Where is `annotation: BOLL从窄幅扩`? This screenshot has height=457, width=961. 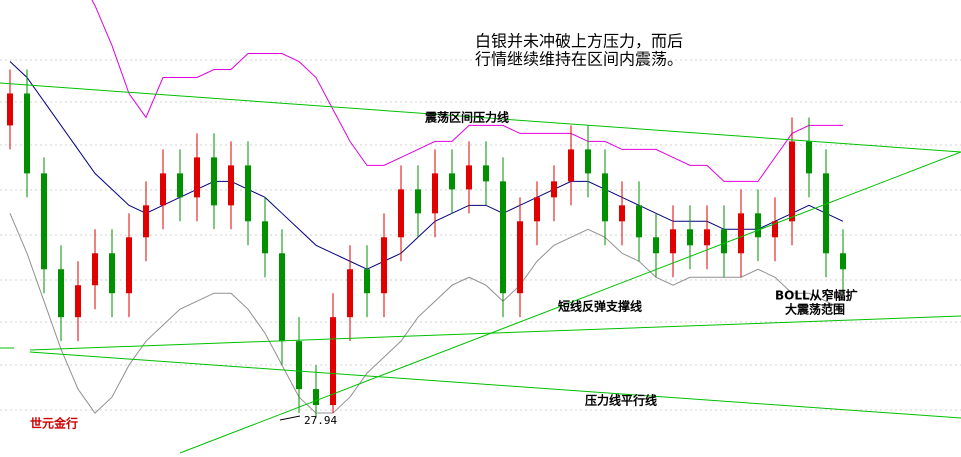
annotation: BOLL从窄幅扩 is located at coordinates (816, 295).